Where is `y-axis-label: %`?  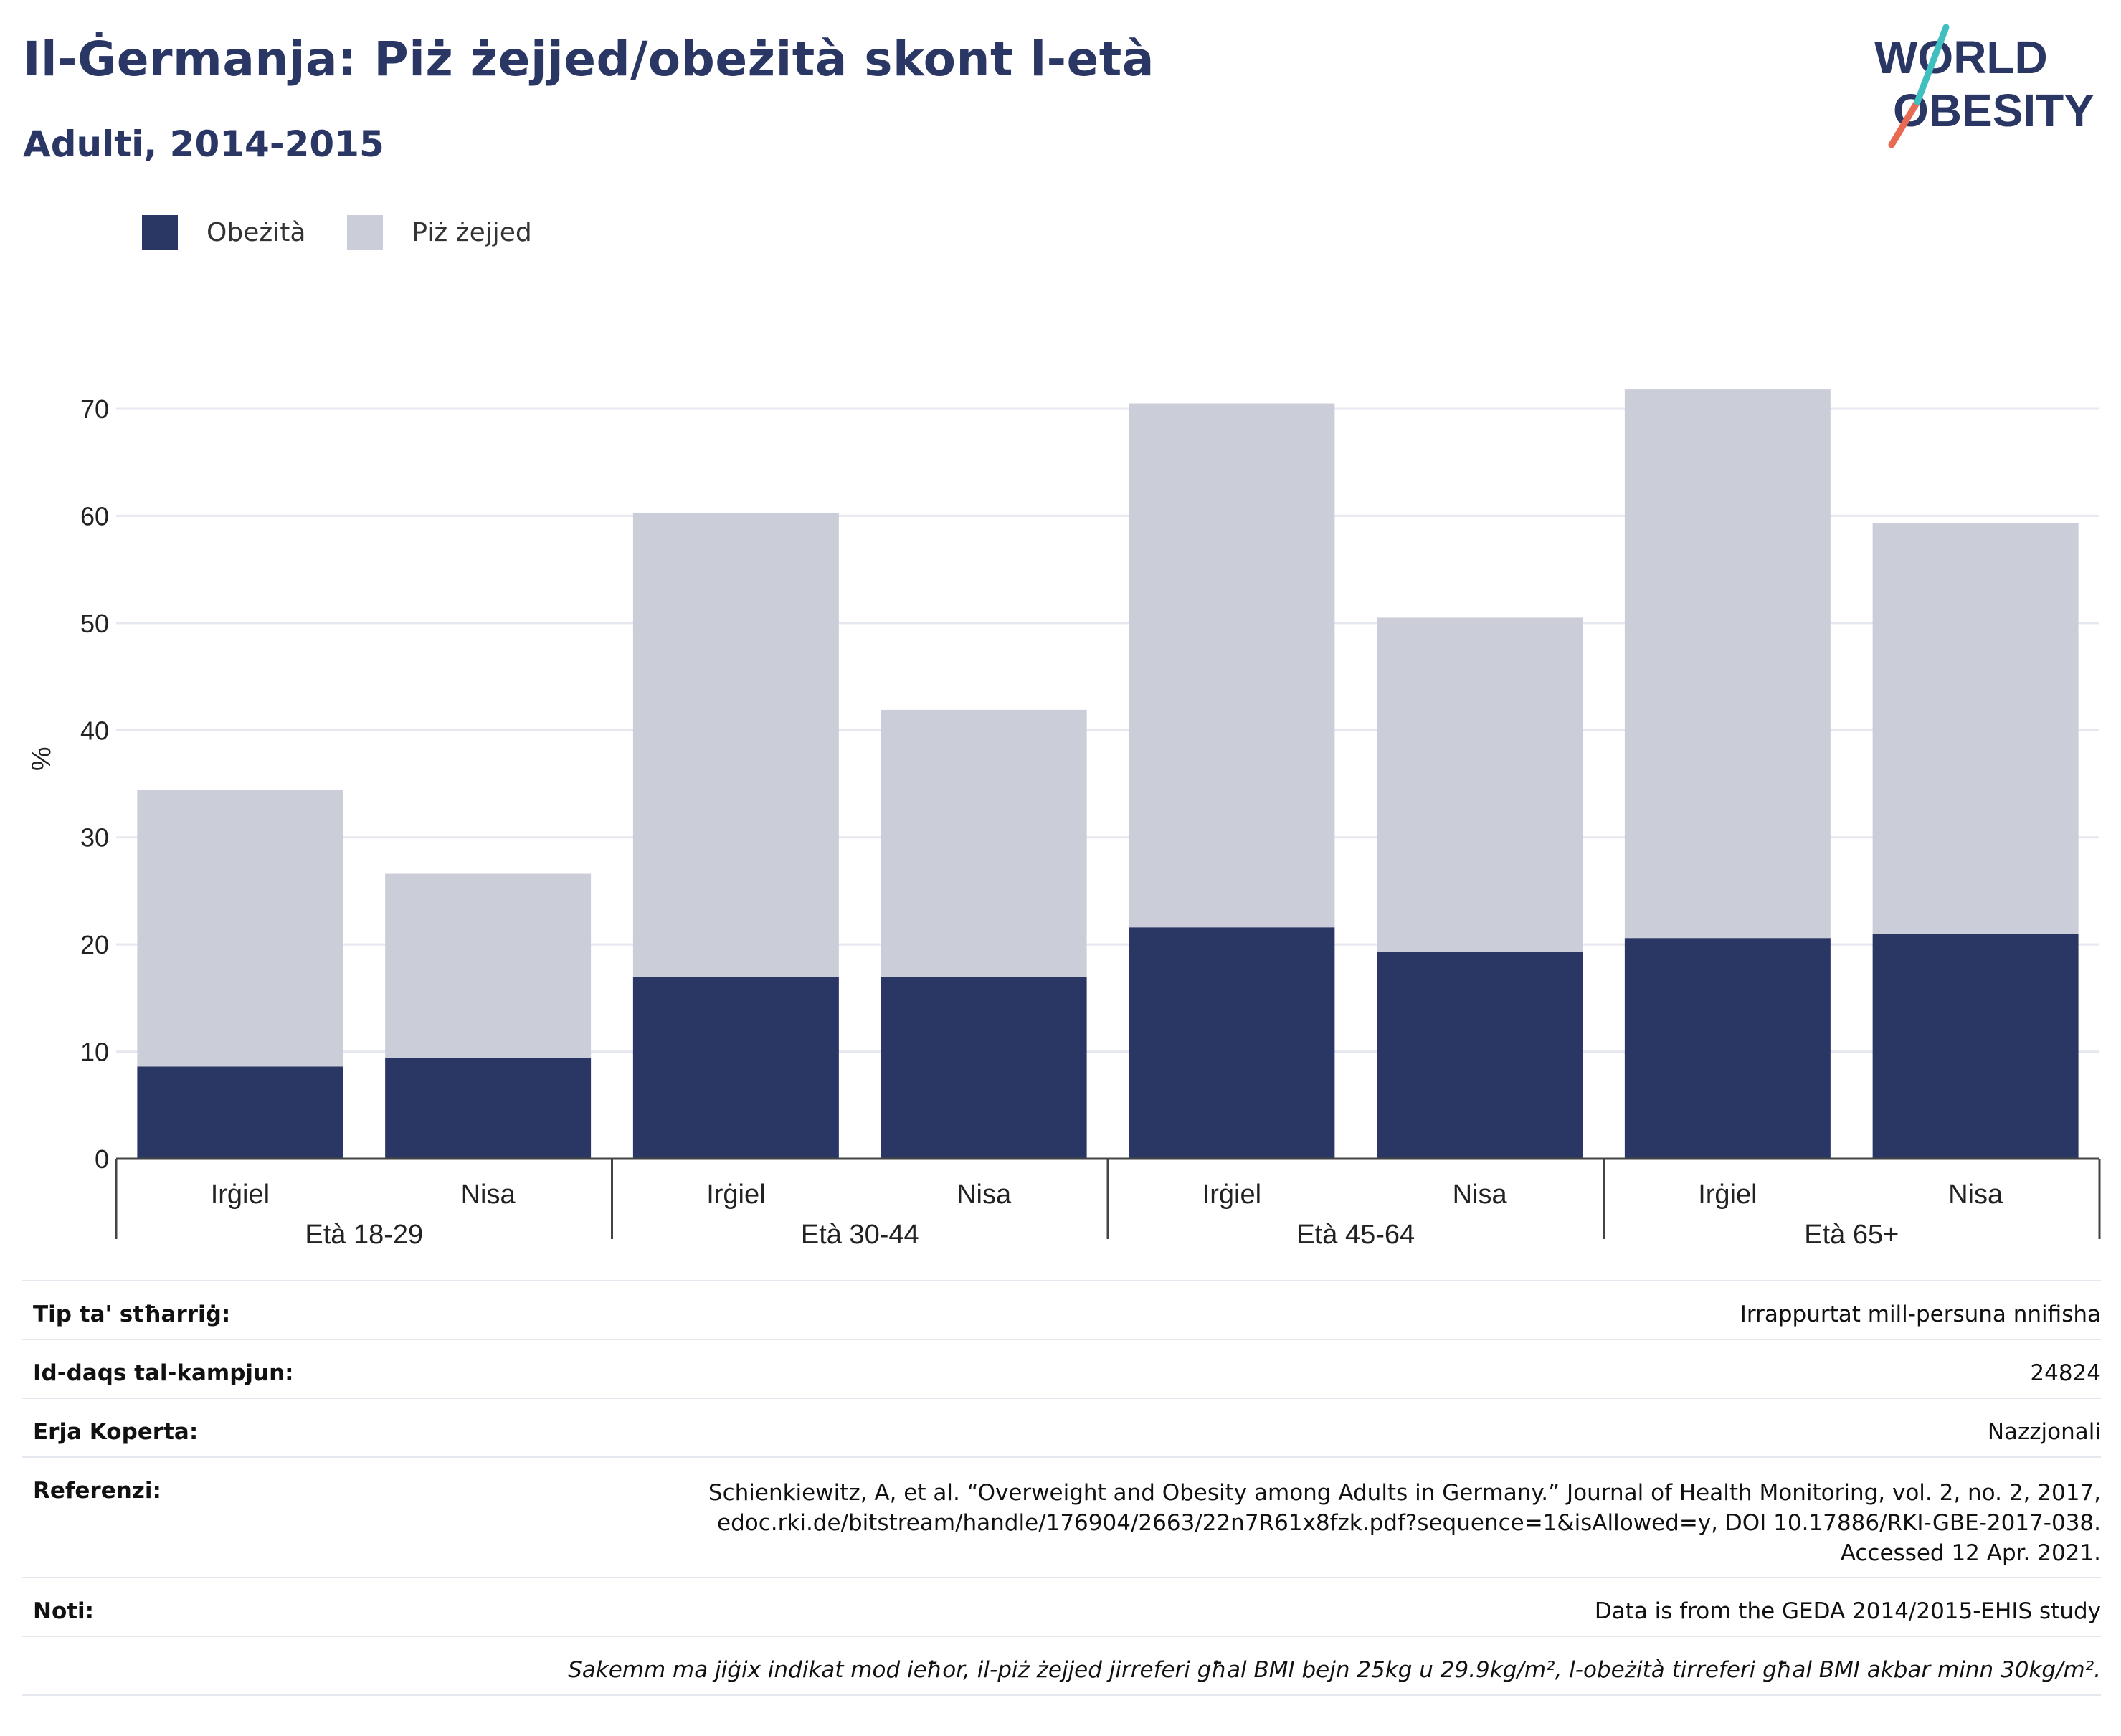
y-axis-label: % is located at coordinates (42, 758).